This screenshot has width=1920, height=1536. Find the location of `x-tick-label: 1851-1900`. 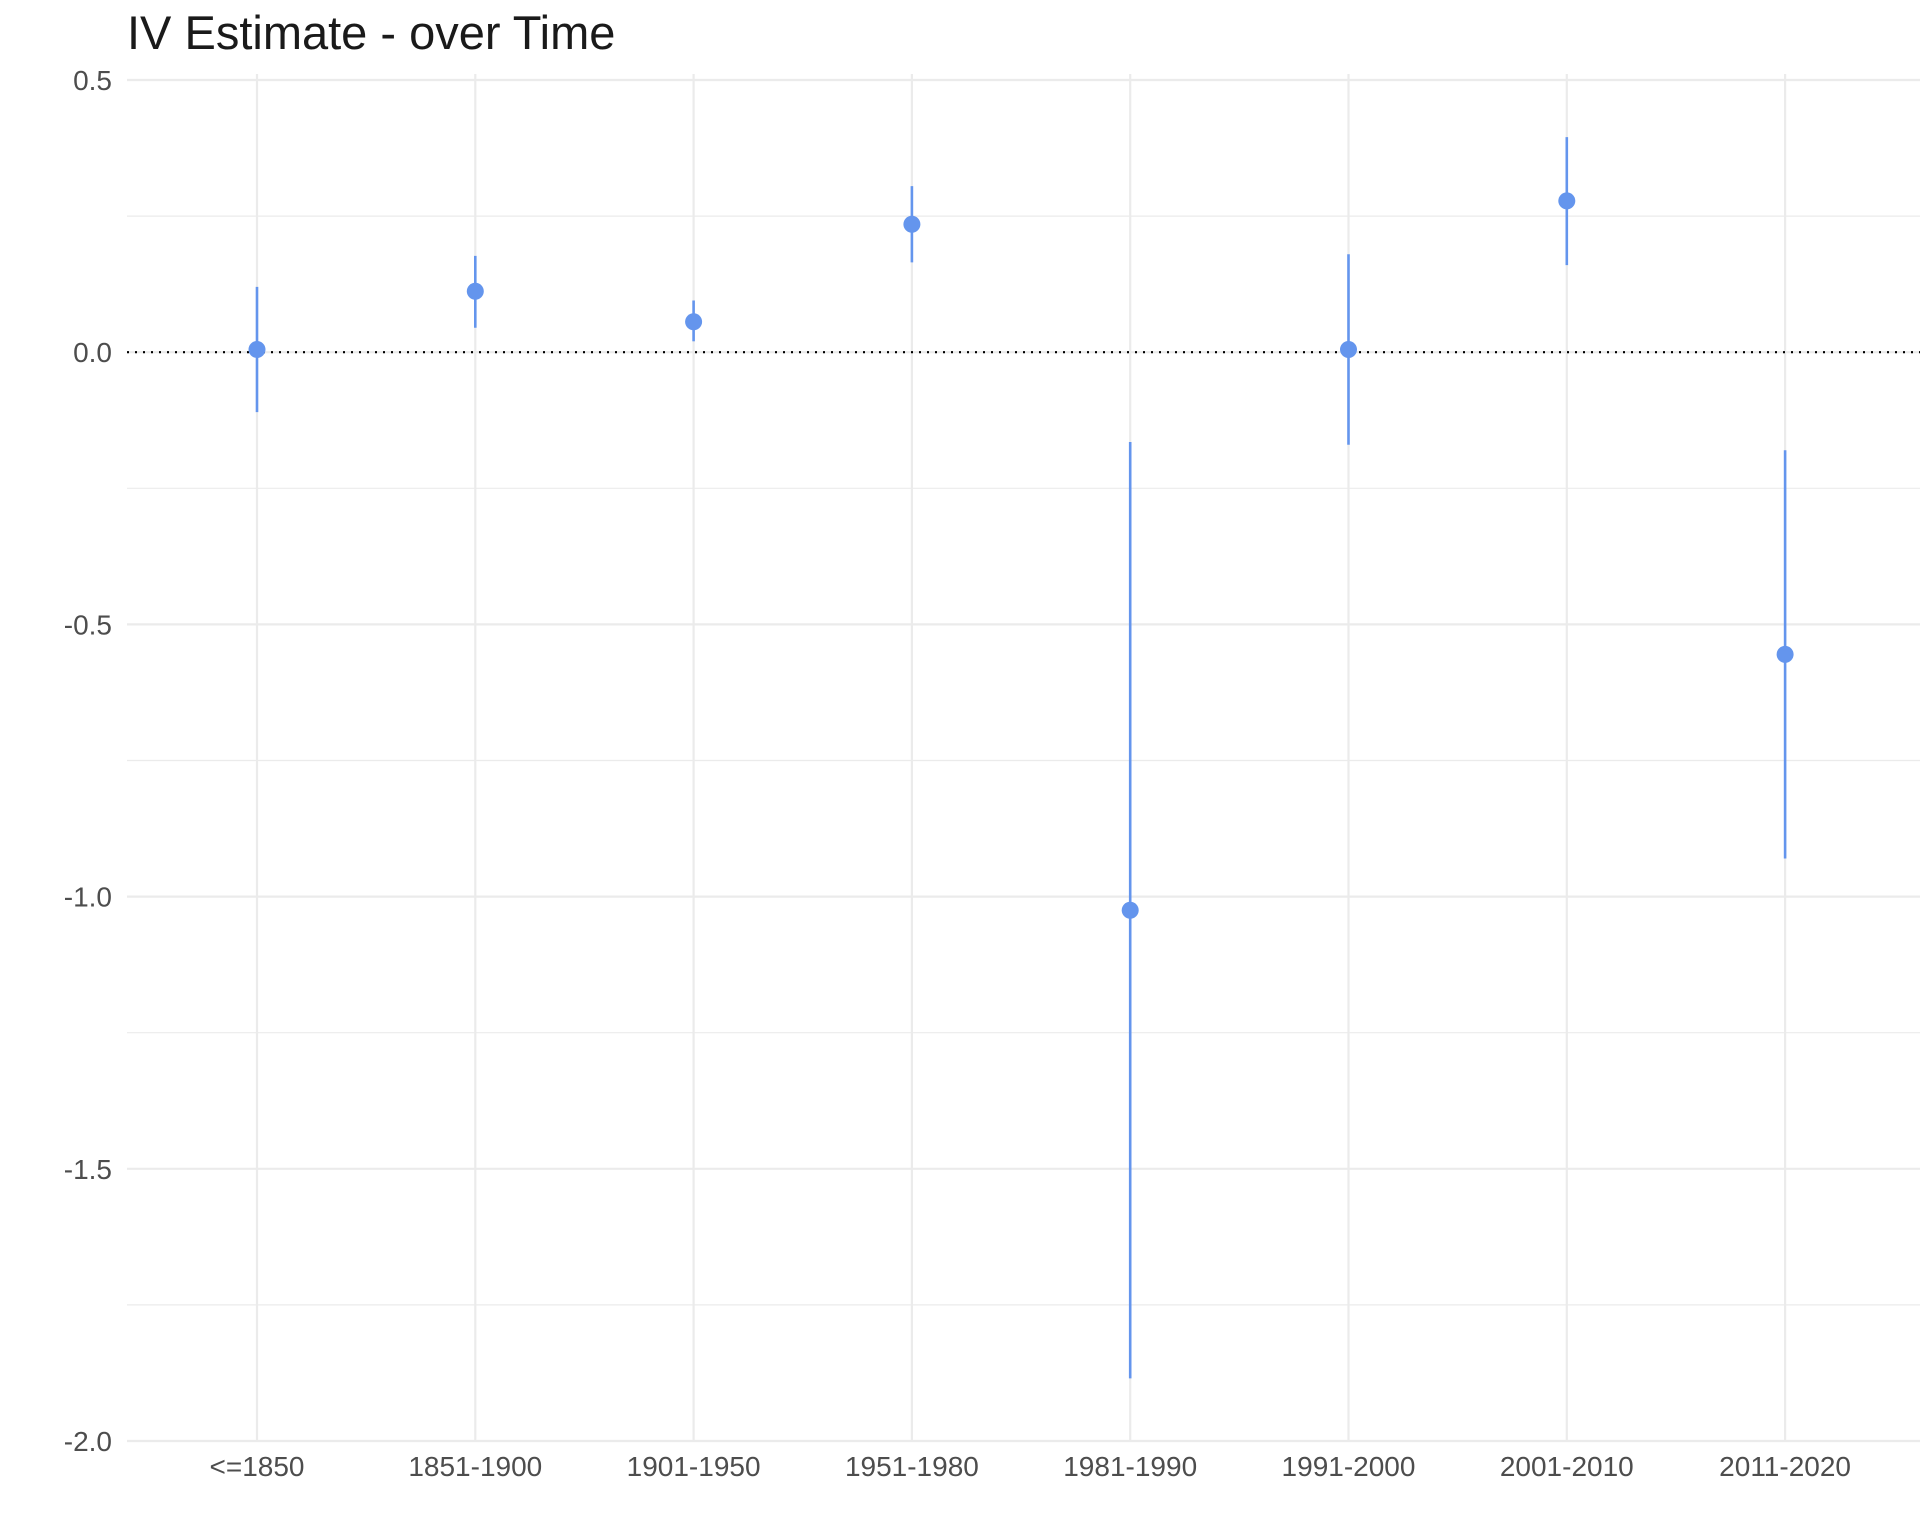

x-tick-label: 1851-1900 is located at coordinates (475, 1466).